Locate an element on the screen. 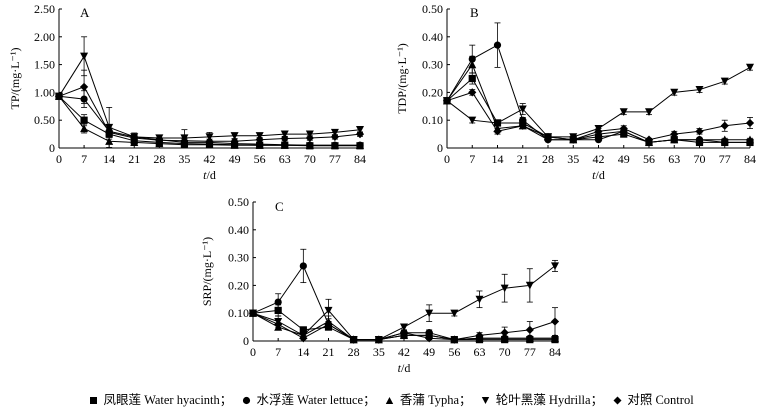 The height and width of the screenshot is (408, 765). triangle-up-marker-icon is located at coordinates (390, 400).